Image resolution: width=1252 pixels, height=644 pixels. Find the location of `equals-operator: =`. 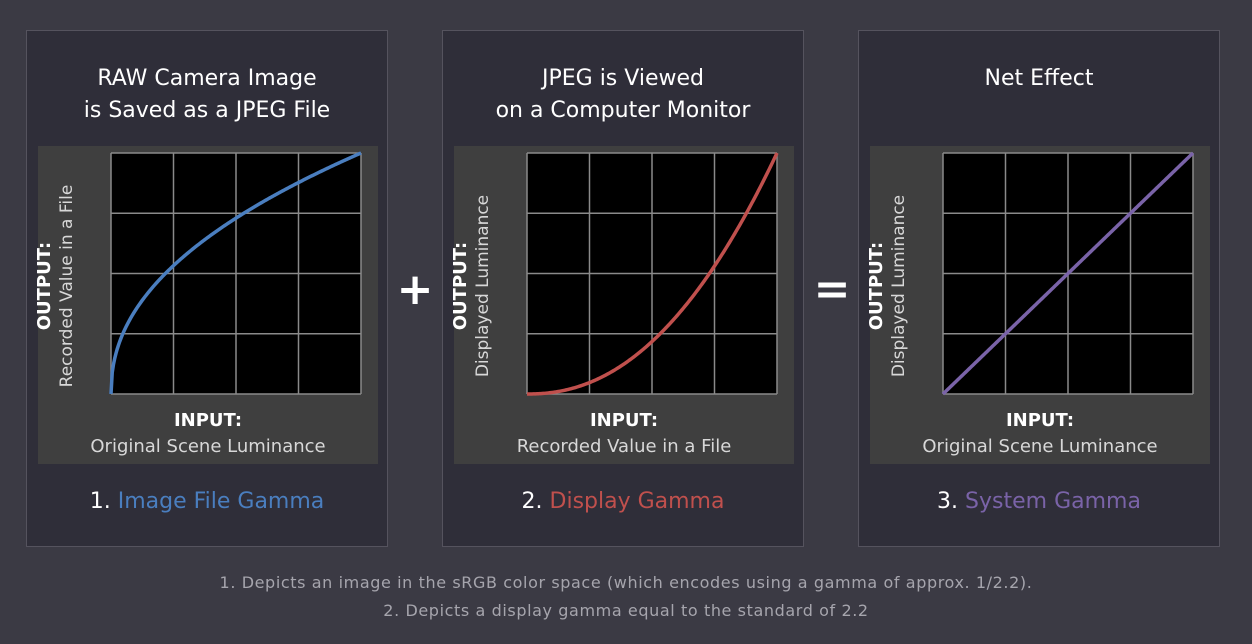

equals-operator: = is located at coordinates (832, 289).